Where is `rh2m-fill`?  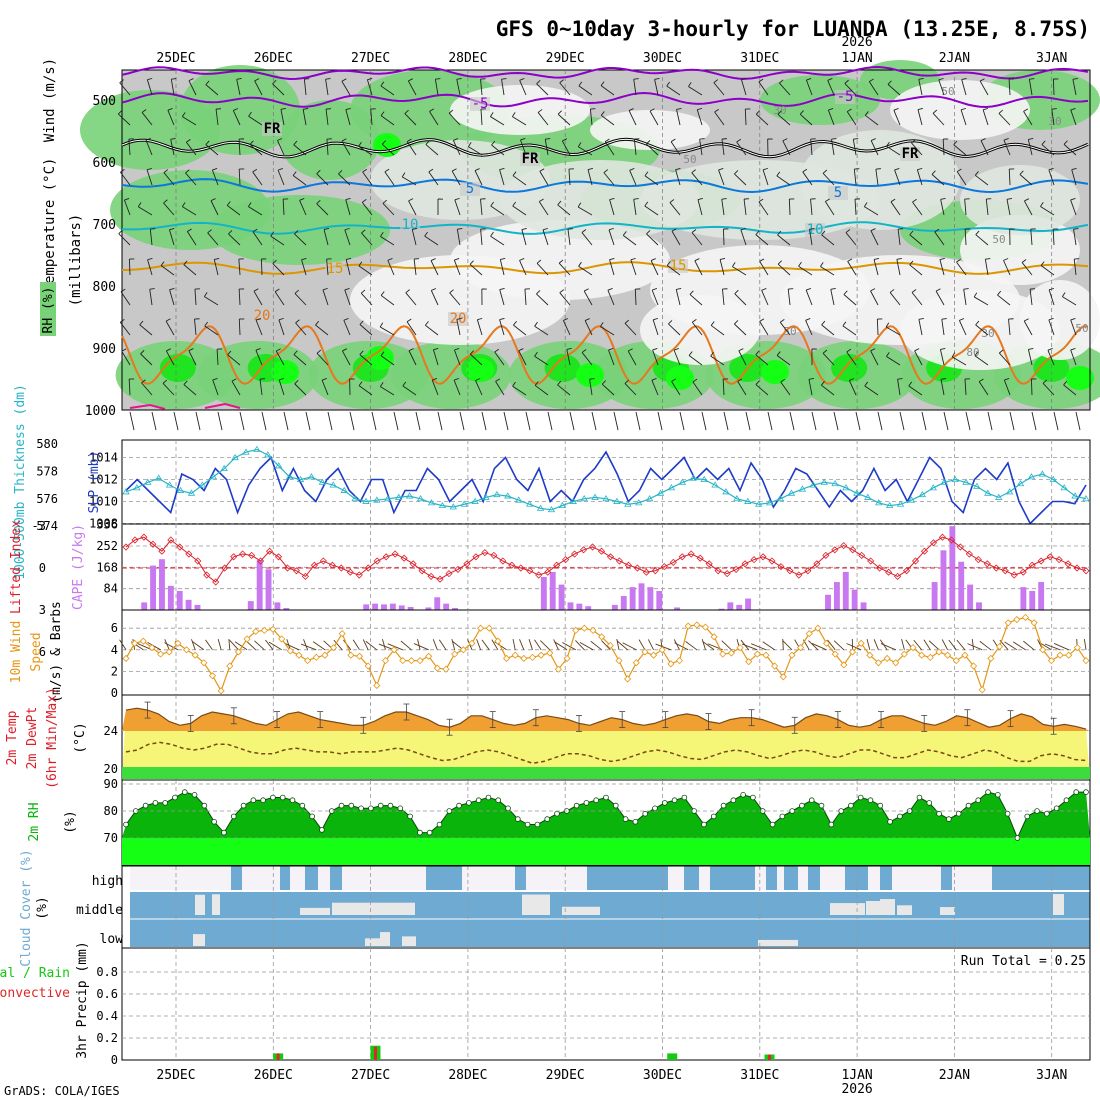
rh2m-fill is located at coordinates (606, 815).